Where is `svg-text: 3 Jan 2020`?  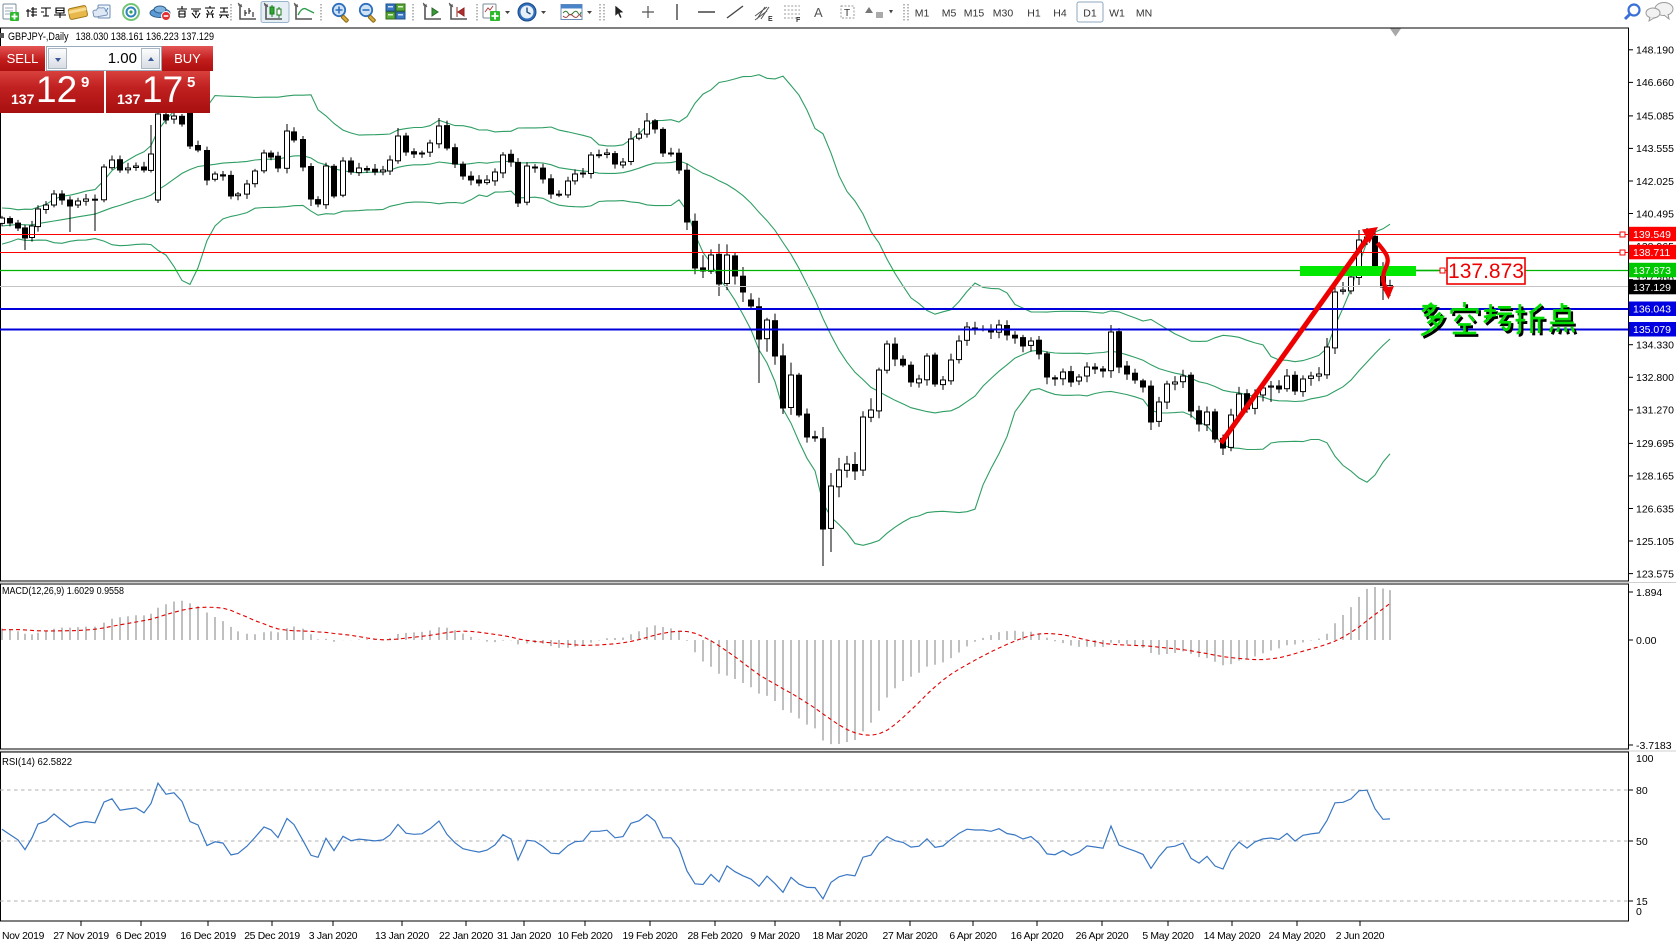 svg-text: 3 Jan 2020 is located at coordinates (333, 936).